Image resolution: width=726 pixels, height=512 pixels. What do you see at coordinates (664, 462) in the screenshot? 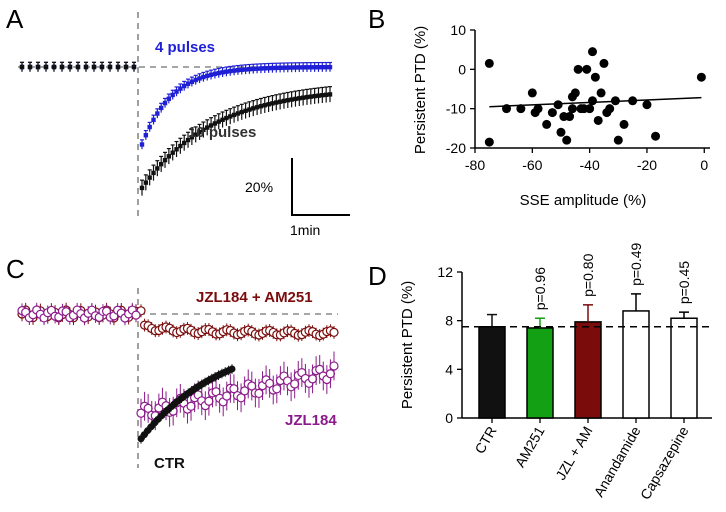
I see `category-label: Capsazepine` at bounding box center [664, 462].